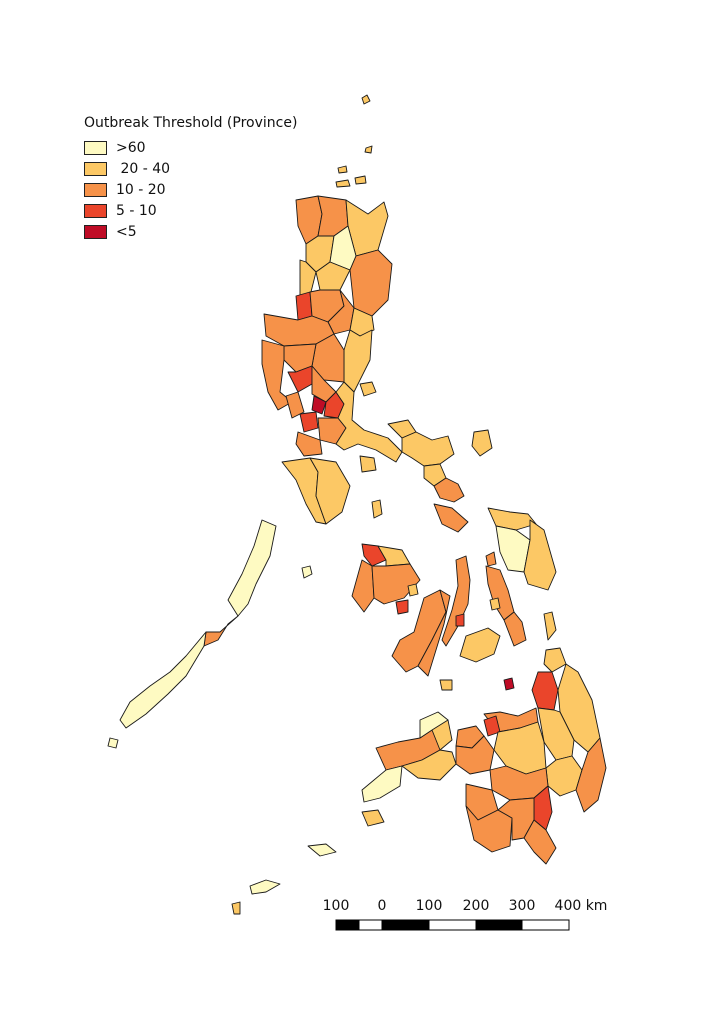  What do you see at coordinates (377, 509) in the screenshot?
I see `province-romblon` at bounding box center [377, 509].